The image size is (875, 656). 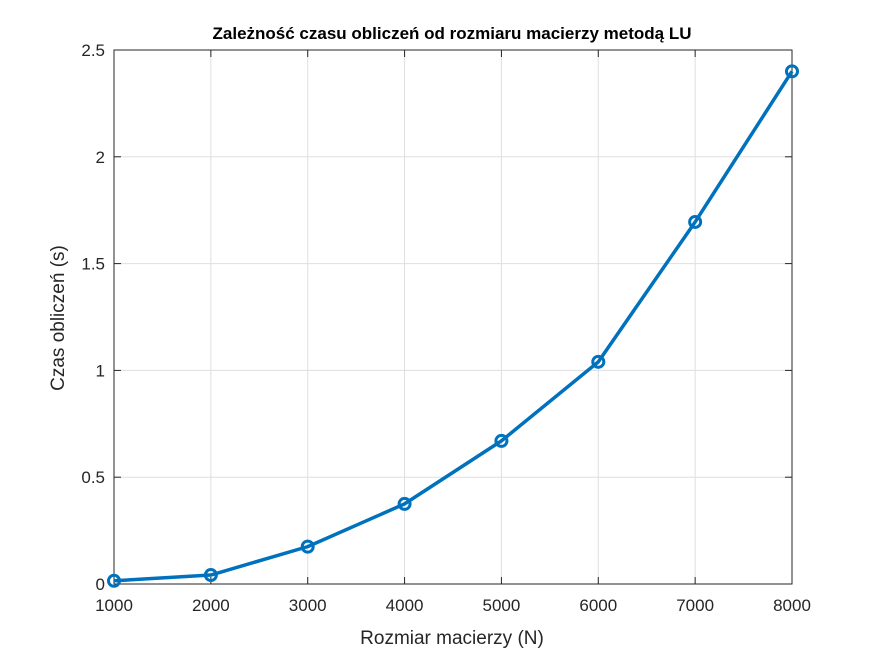 I want to click on x-tick-label: 5000, so click(x=502, y=605).